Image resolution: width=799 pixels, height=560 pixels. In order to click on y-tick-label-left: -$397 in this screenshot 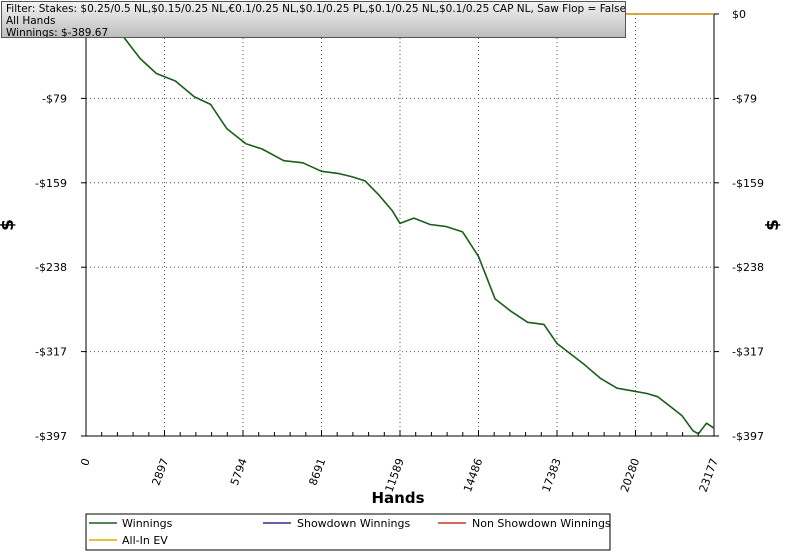, I will do `click(51, 436)`.